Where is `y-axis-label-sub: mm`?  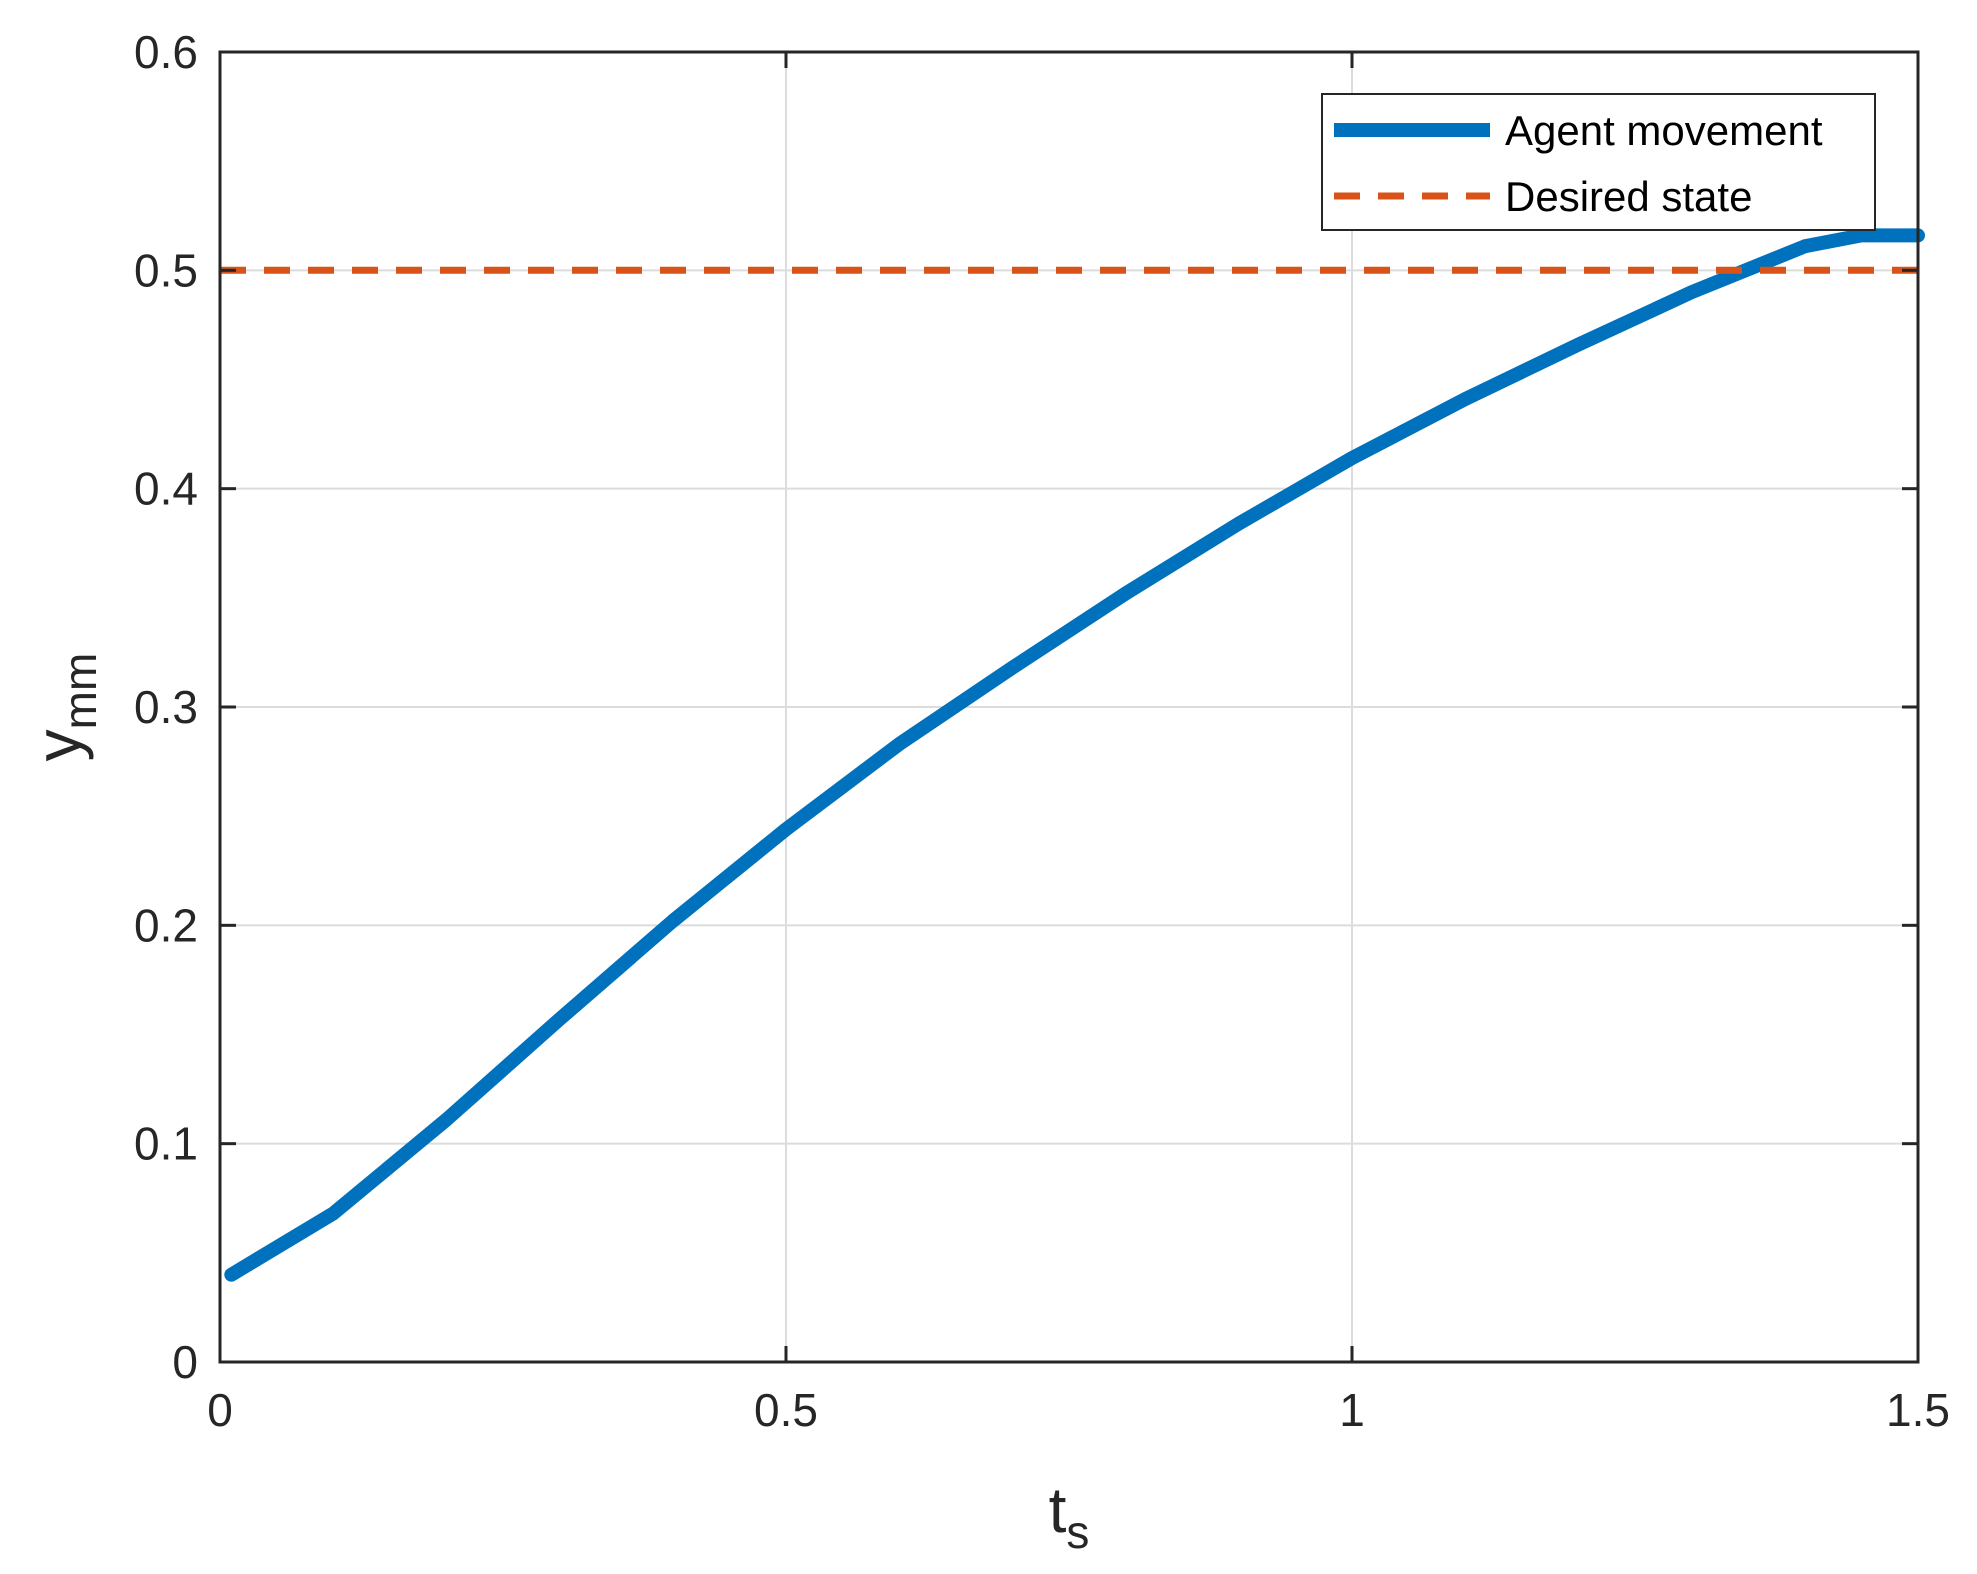 y-axis-label-sub: mm is located at coordinates (80, 691).